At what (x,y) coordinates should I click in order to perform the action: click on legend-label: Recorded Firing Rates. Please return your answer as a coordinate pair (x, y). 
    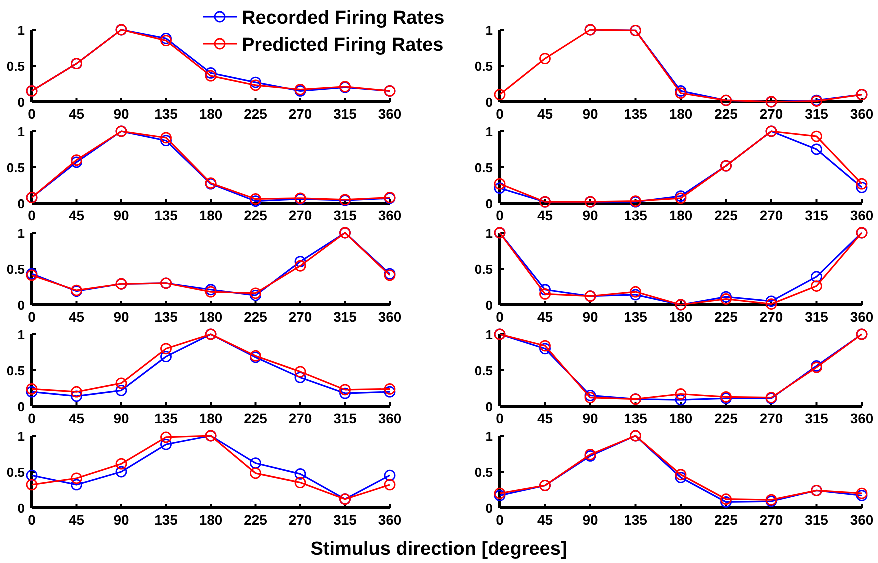
    Looking at the image, I should click on (343, 18).